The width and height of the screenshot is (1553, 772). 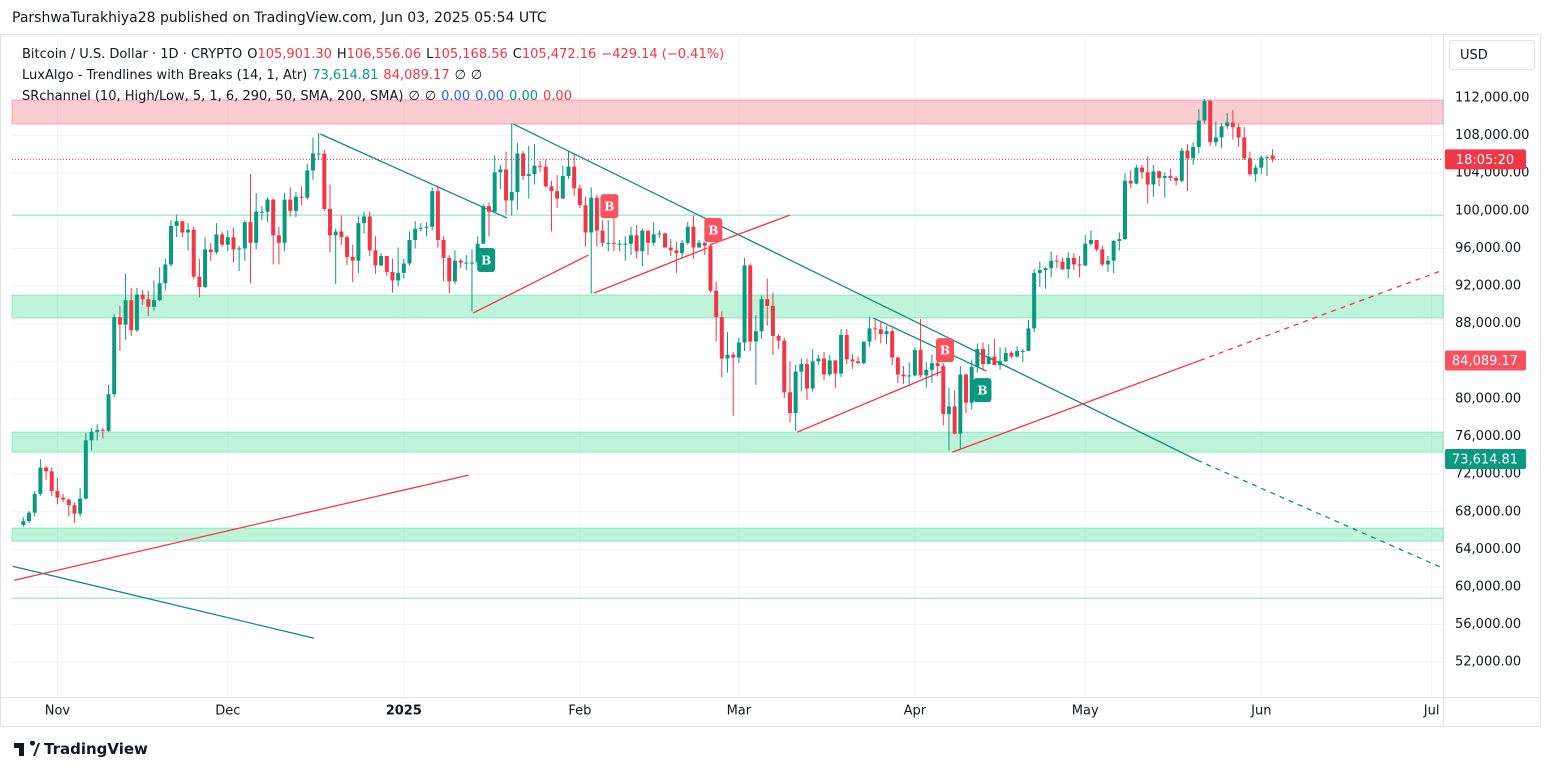 What do you see at coordinates (430, 96) in the screenshot?
I see `indicator-value: ∅` at bounding box center [430, 96].